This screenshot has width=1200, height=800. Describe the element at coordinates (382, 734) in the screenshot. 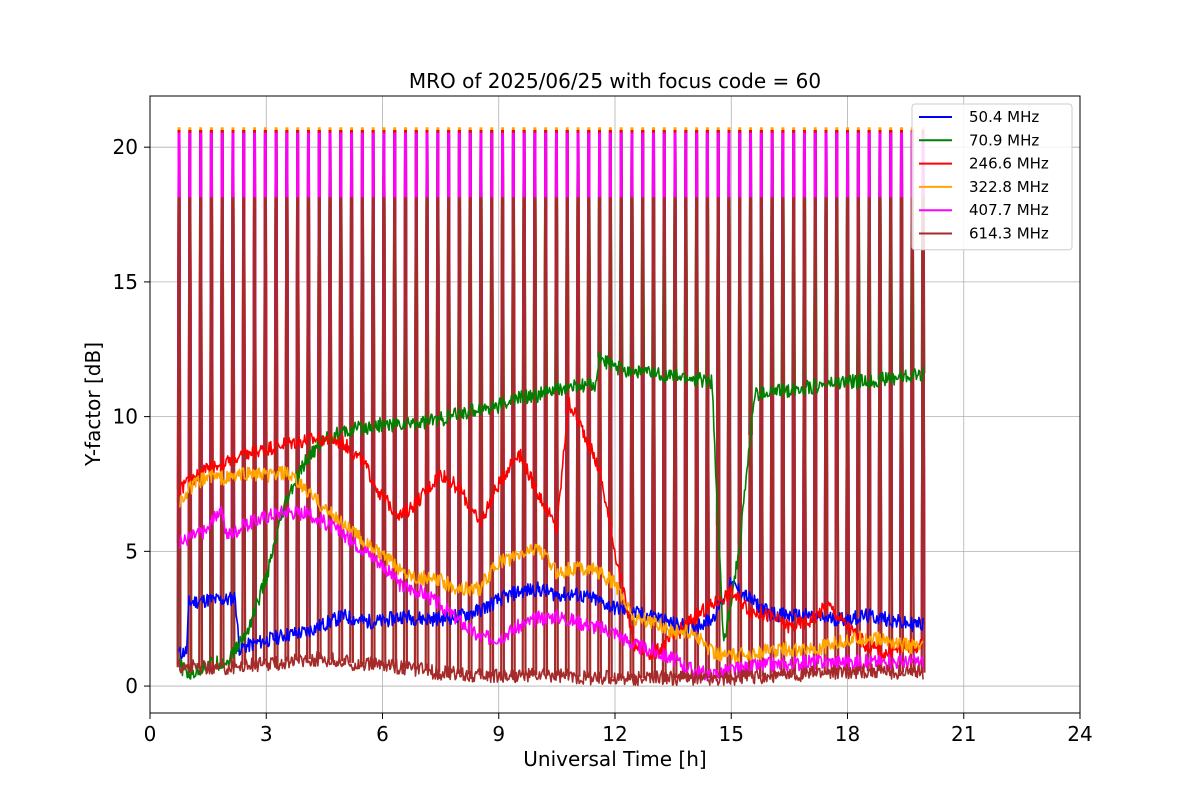

I see `x-tick-label: 6` at that location.